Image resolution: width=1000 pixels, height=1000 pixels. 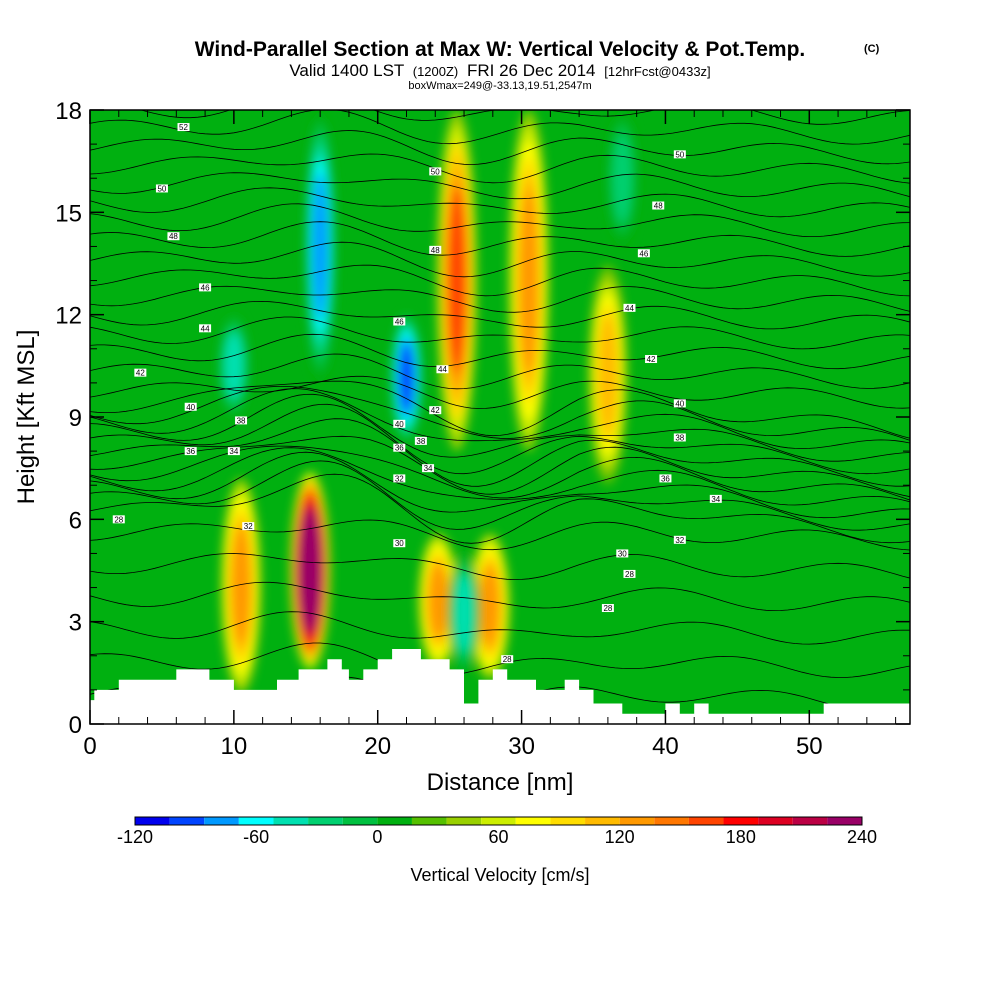 What do you see at coordinates (872, 49) in the screenshot?
I see `copyright-mark: (C)` at bounding box center [872, 49].